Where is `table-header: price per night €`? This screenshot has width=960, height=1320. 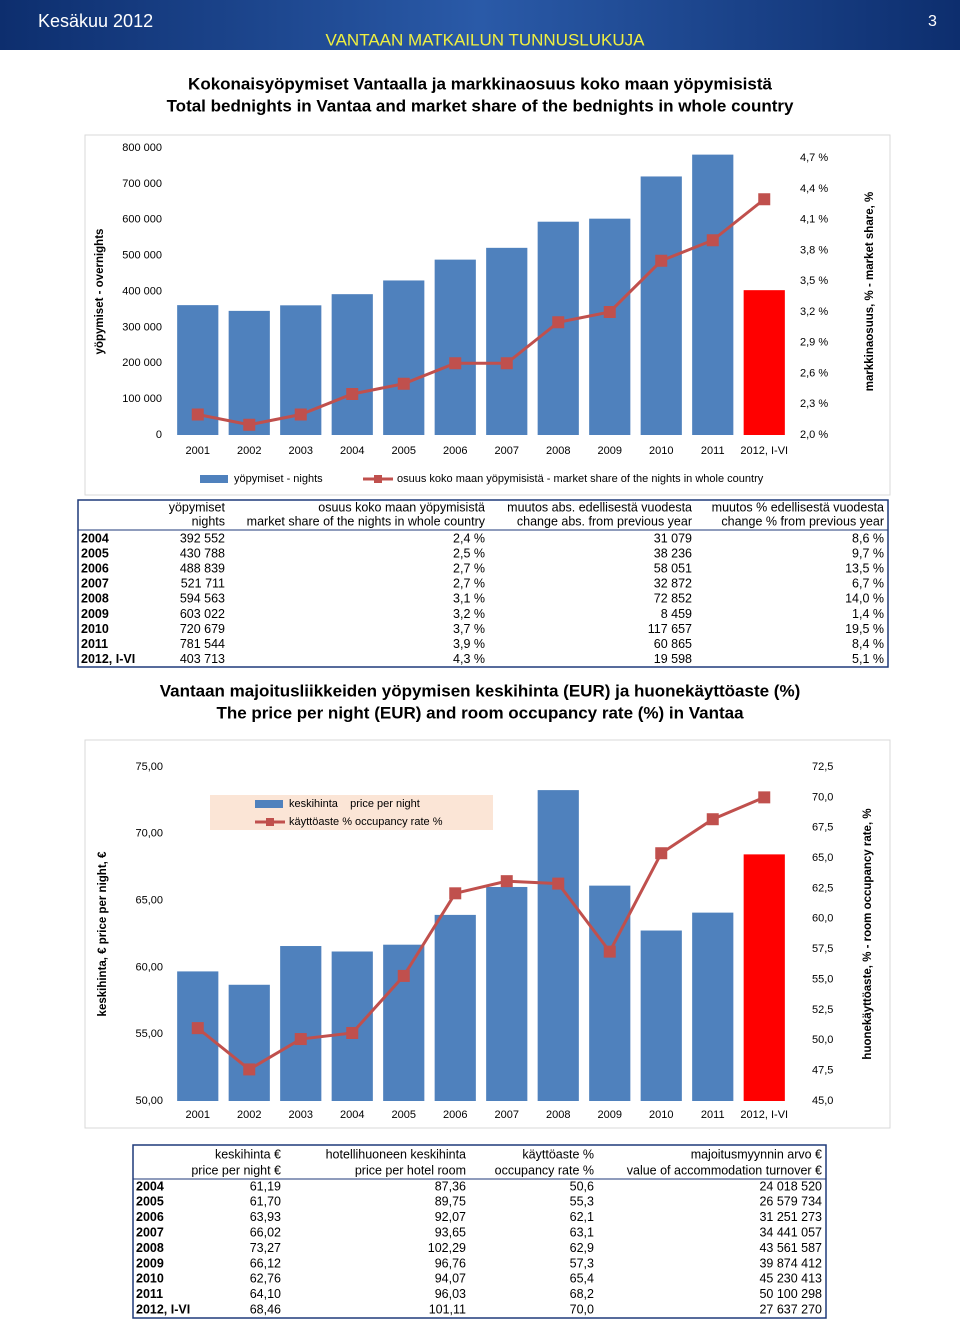 table-header: price per night € is located at coordinates (236, 1170).